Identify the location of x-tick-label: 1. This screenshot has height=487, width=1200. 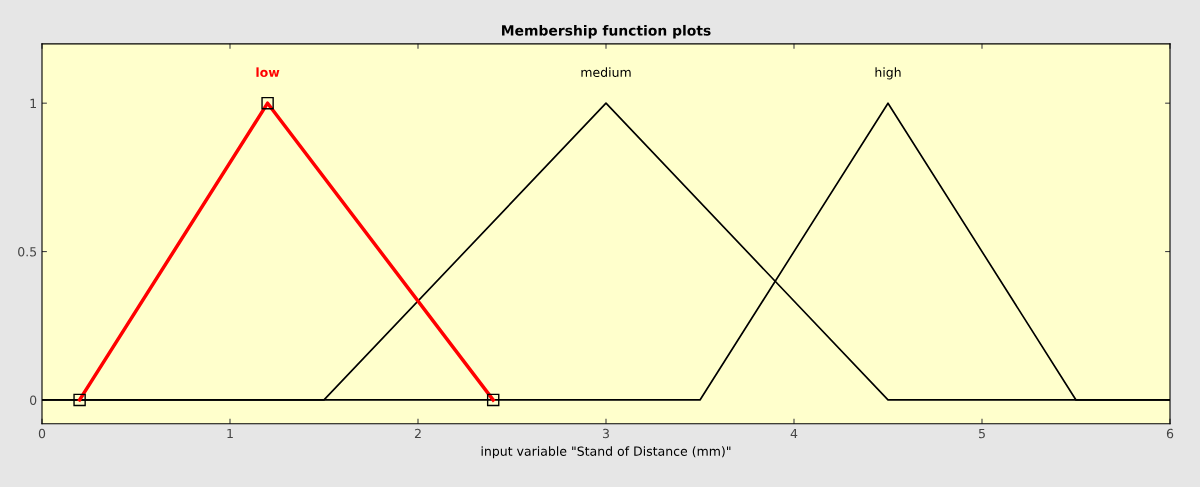
(230, 433).